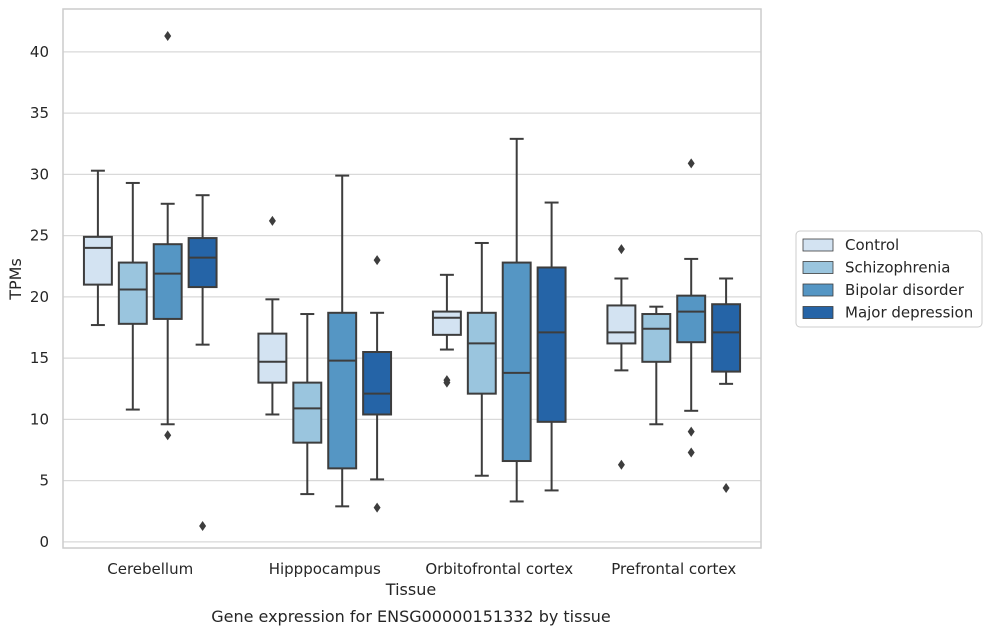 This screenshot has width=993, height=634. Describe the element at coordinates (897, 268) in the screenshot. I see `legend-label: Schizophrenia` at that location.